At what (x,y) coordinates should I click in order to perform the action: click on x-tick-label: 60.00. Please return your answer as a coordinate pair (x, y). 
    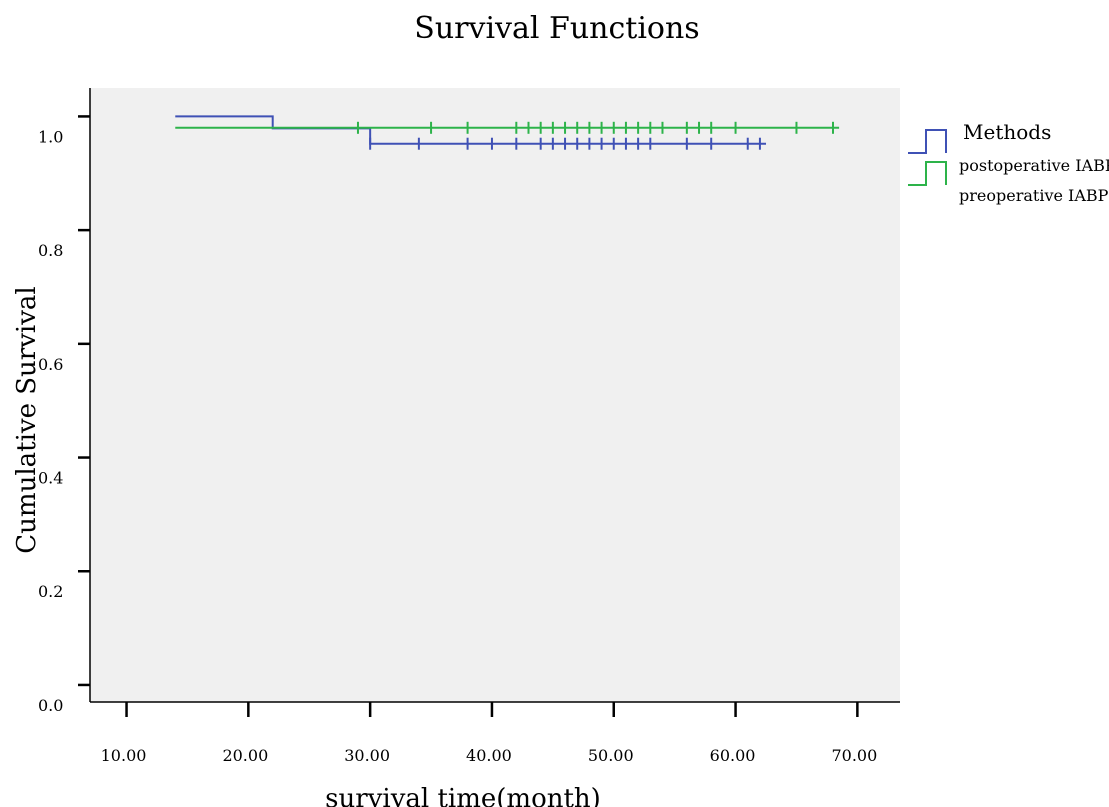
    Looking at the image, I should click on (733, 755).